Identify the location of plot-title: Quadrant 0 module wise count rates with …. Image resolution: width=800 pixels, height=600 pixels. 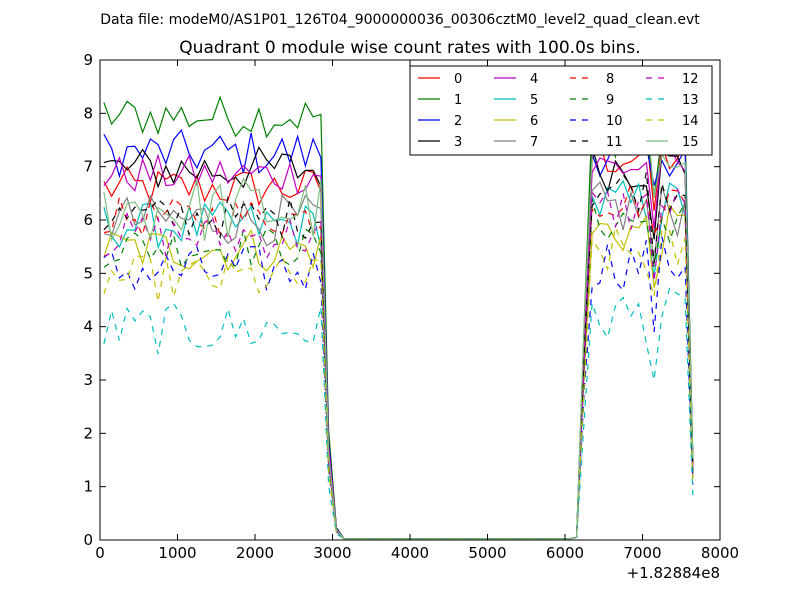
(409, 48).